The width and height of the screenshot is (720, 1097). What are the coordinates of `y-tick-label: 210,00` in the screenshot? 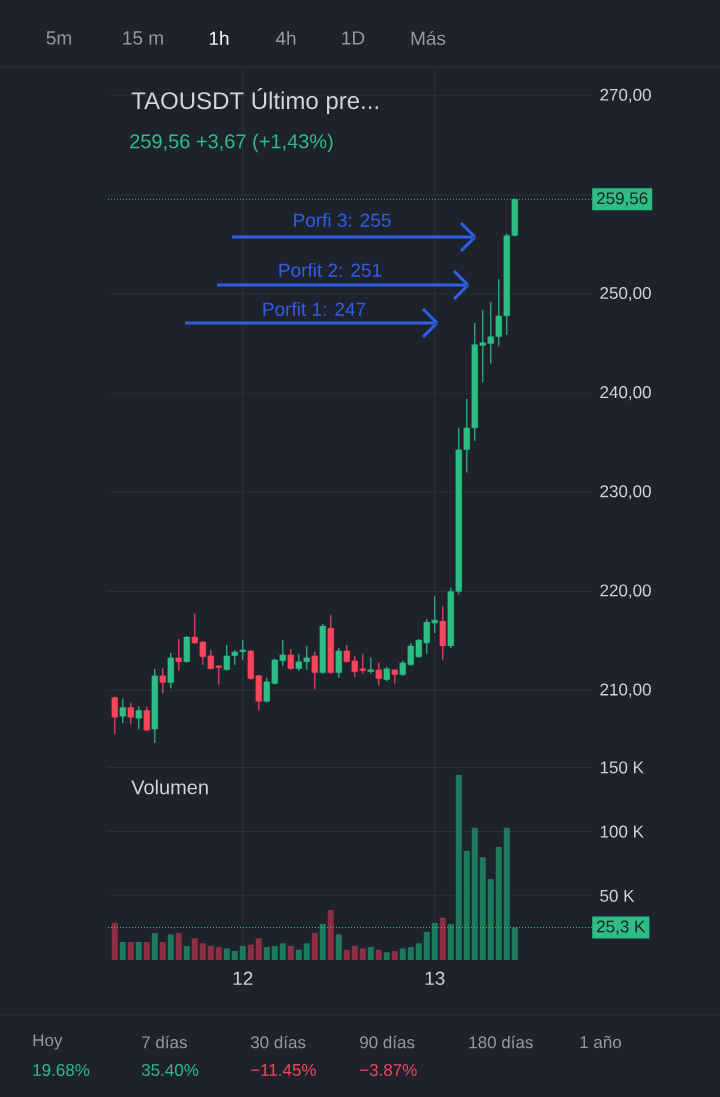 It's located at (625, 690).